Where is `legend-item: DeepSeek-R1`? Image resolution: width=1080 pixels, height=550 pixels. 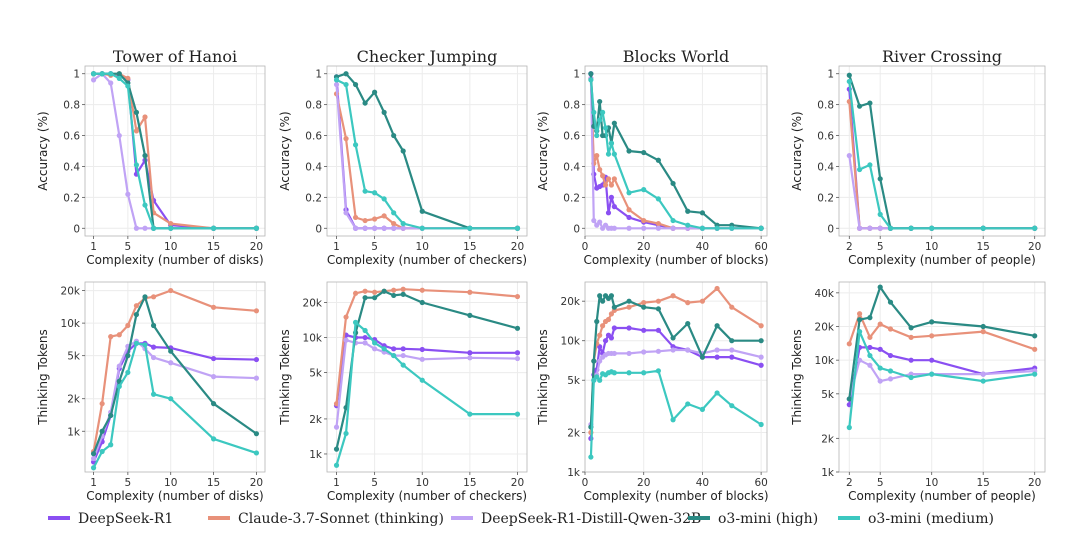 legend-item: DeepSeek-R1 is located at coordinates (110, 519).